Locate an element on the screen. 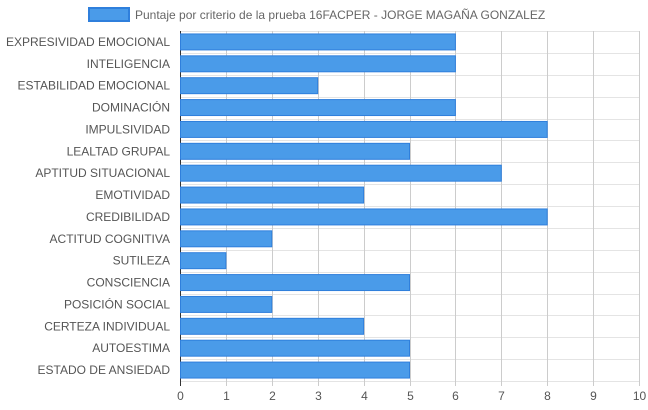 Image resolution: width=648 pixels, height=410 pixels. category-label: ESTABILIDAD EMOCIONAL is located at coordinates (94, 86).